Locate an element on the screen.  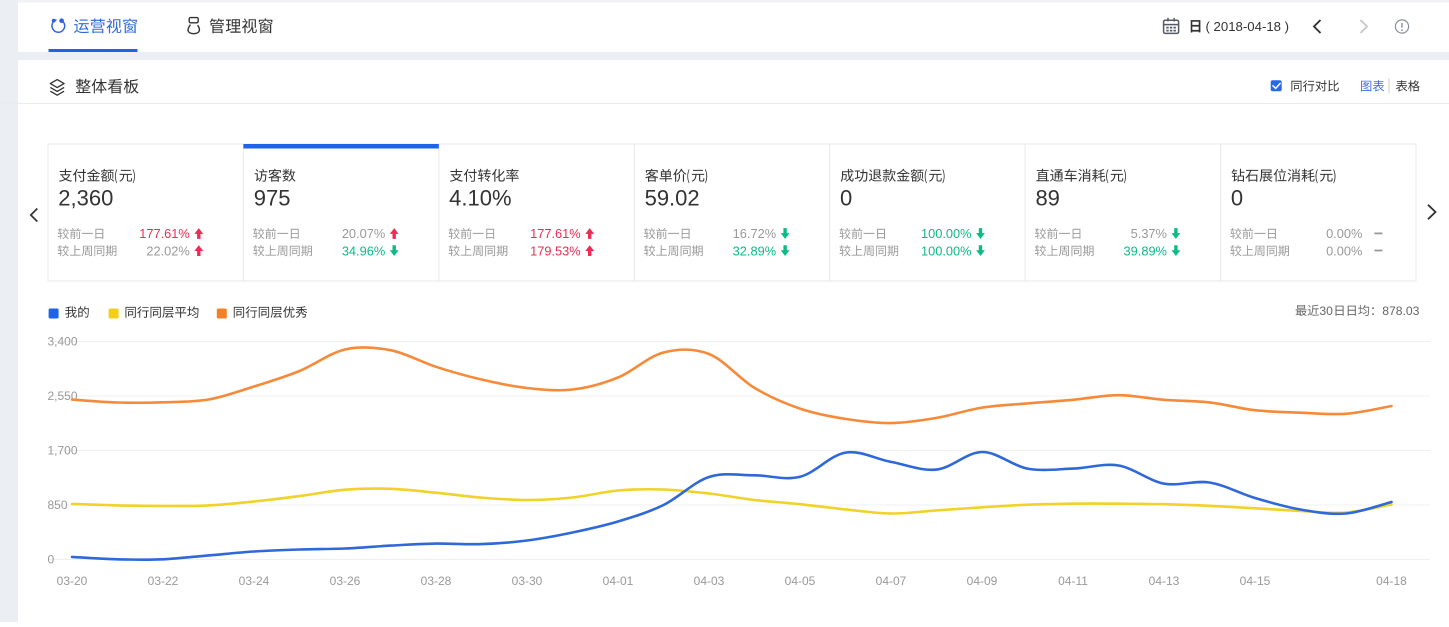
svg-text: 04-15 is located at coordinates (1255, 581).